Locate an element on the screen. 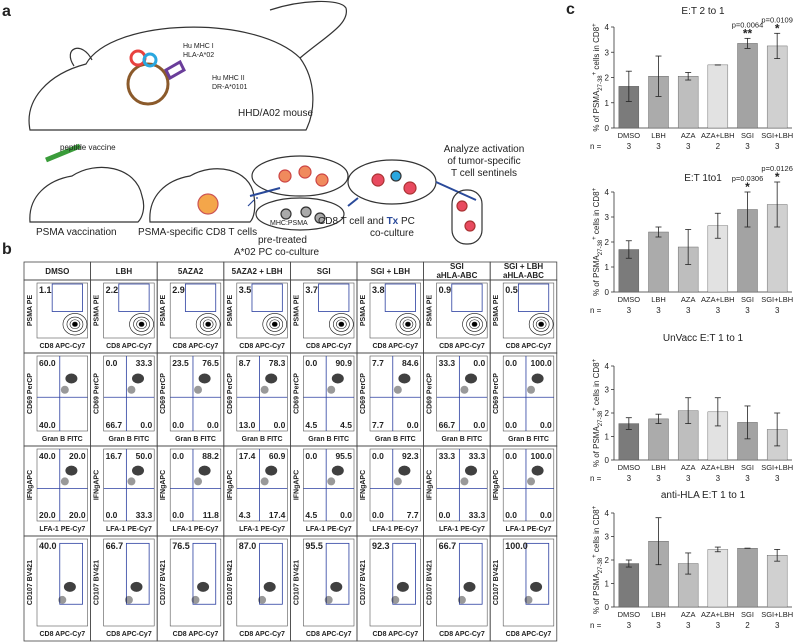 The width and height of the screenshot is (798, 643). quadrant-value: 76.5 is located at coordinates (210, 363).